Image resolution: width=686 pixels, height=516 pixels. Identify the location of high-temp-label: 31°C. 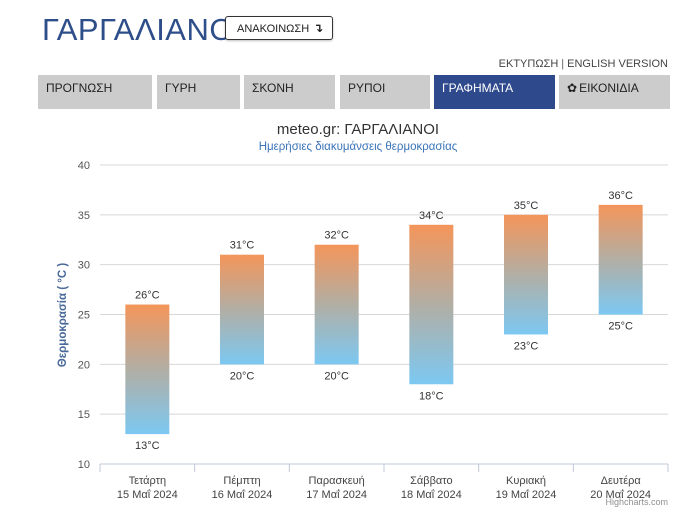
(242, 246).